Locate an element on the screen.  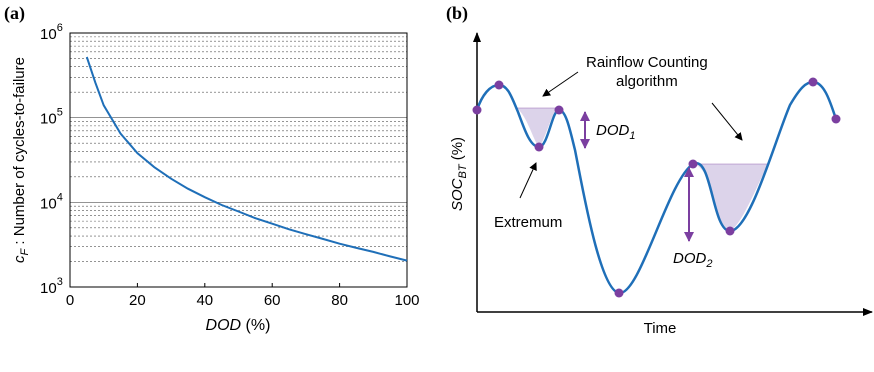
chart-a-y-ticks: 10³ 10⁴ 10⁵ 10⁶ is located at coordinates (51, 159).